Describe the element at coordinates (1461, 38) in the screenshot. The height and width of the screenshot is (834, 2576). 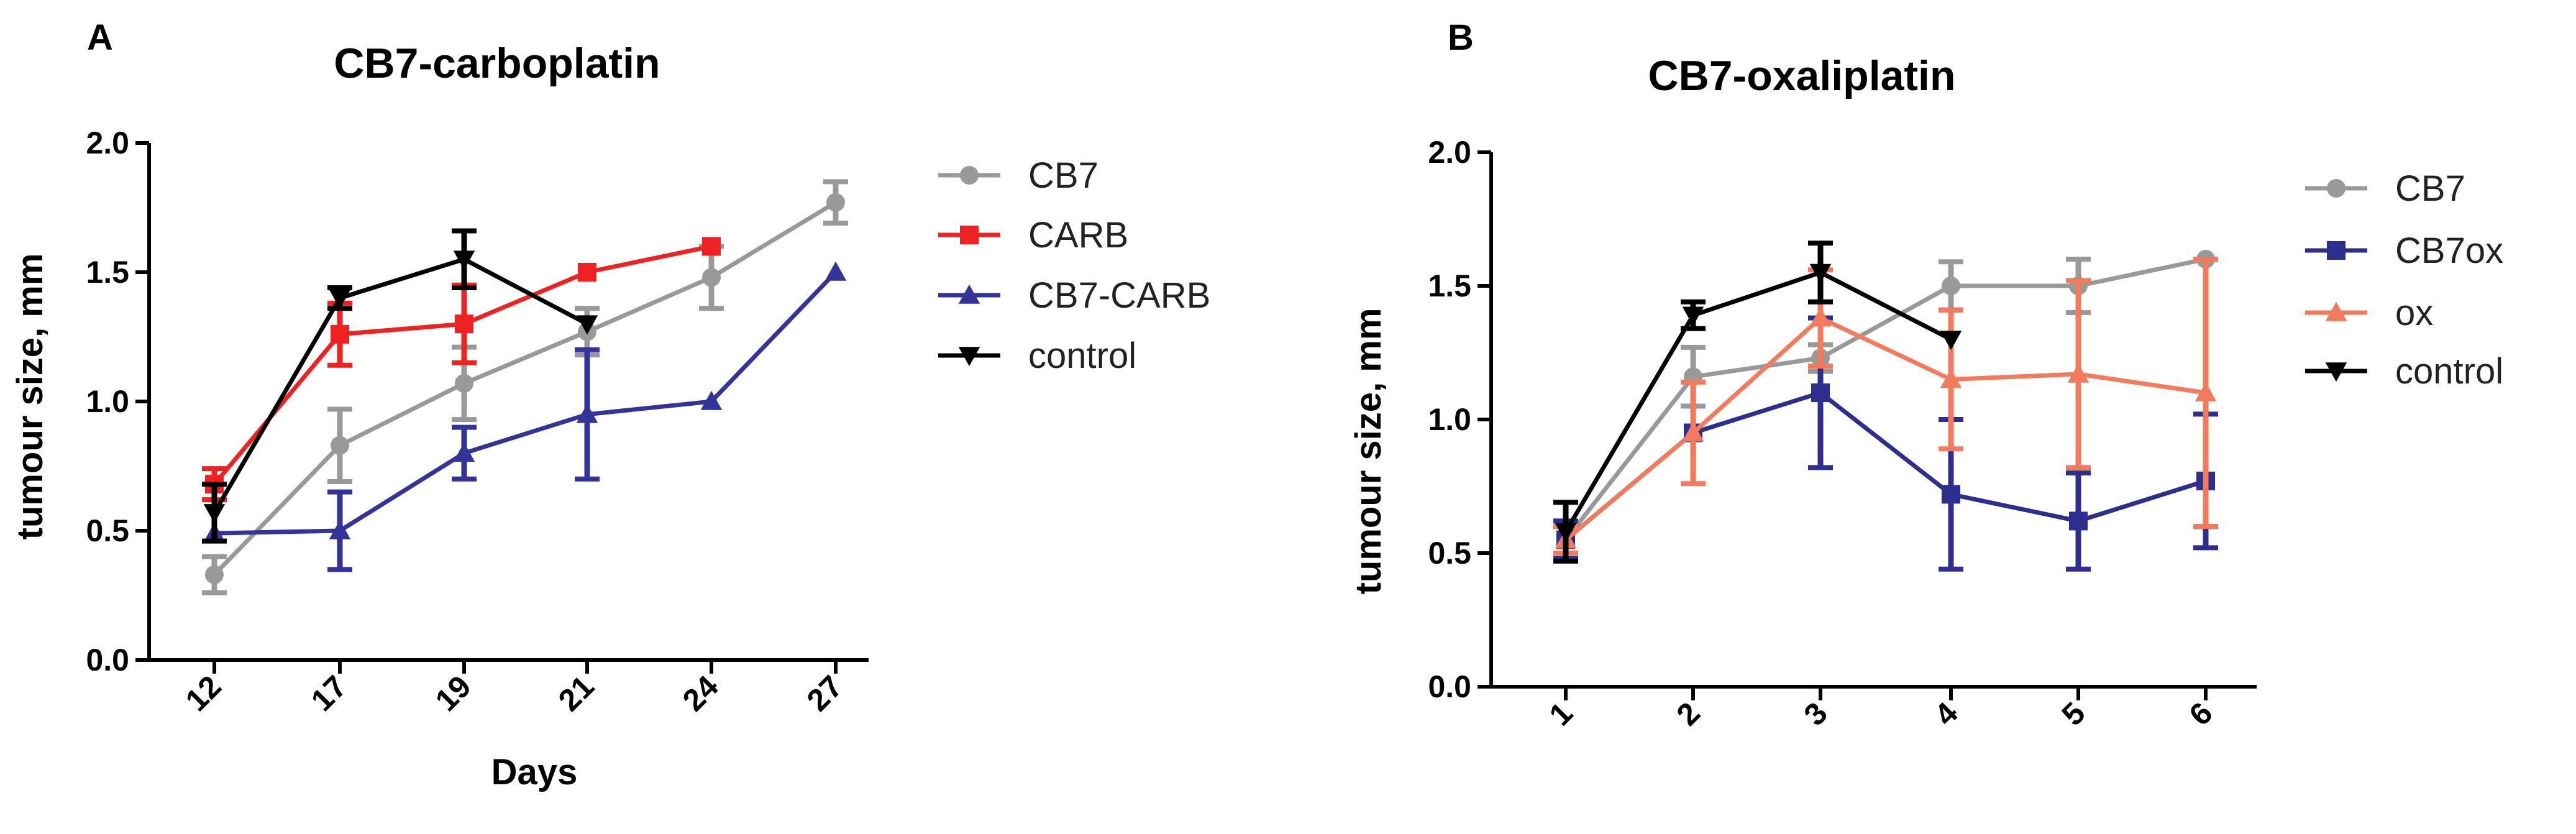
I see `panel-letter: B` at that location.